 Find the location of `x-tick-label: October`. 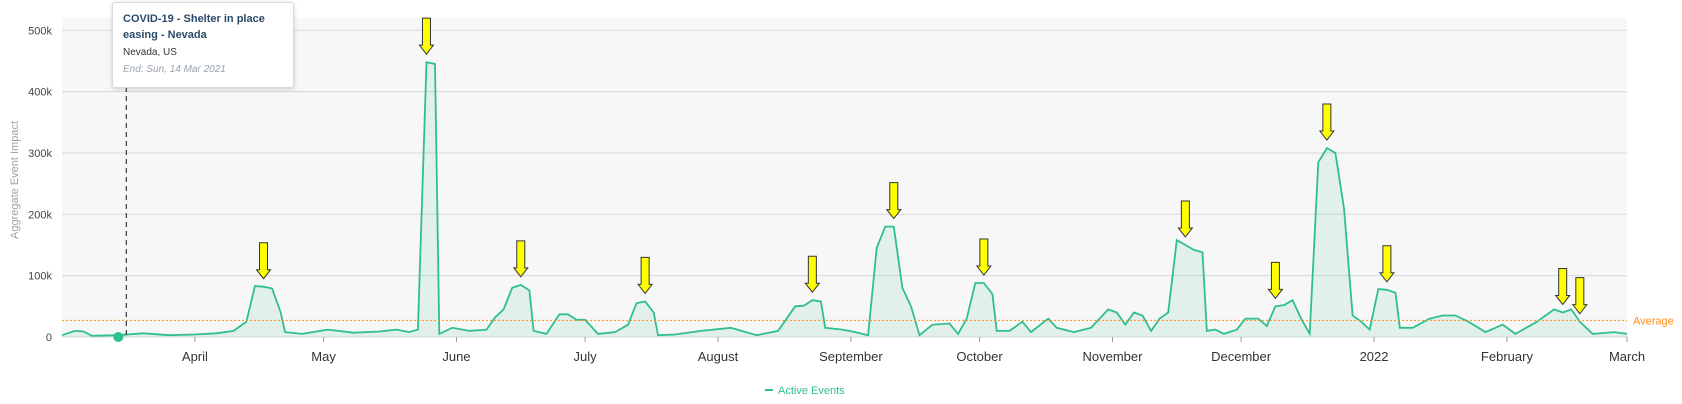

x-tick-label: October is located at coordinates (979, 356).